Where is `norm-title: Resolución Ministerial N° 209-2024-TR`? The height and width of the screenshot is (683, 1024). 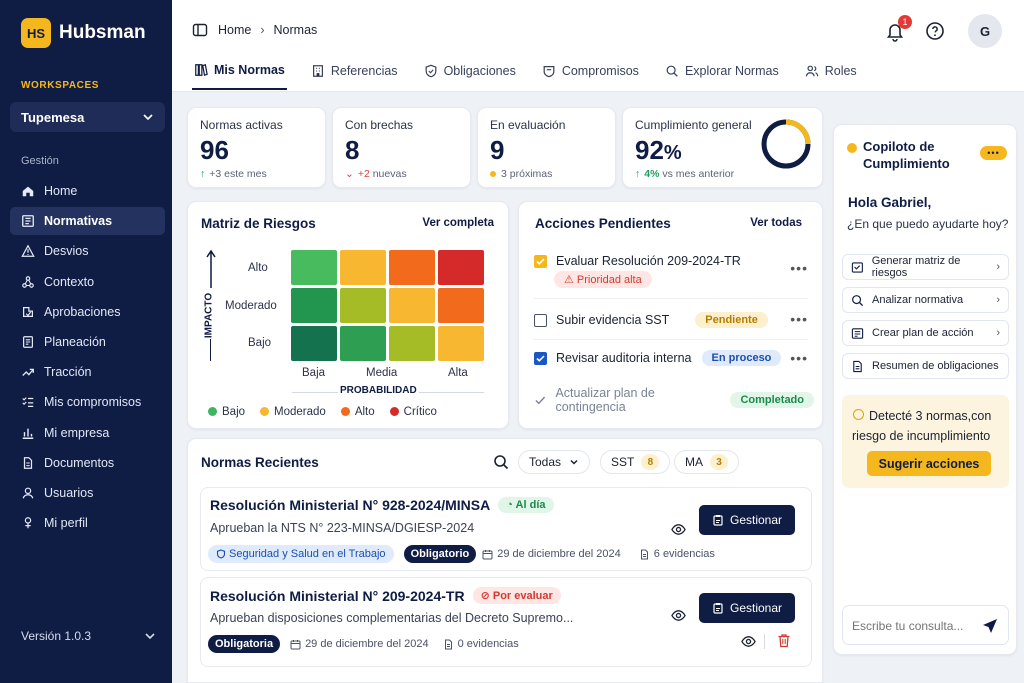
norm-title: Resolución Ministerial N° 209-2024-TR is located at coordinates (337, 595).